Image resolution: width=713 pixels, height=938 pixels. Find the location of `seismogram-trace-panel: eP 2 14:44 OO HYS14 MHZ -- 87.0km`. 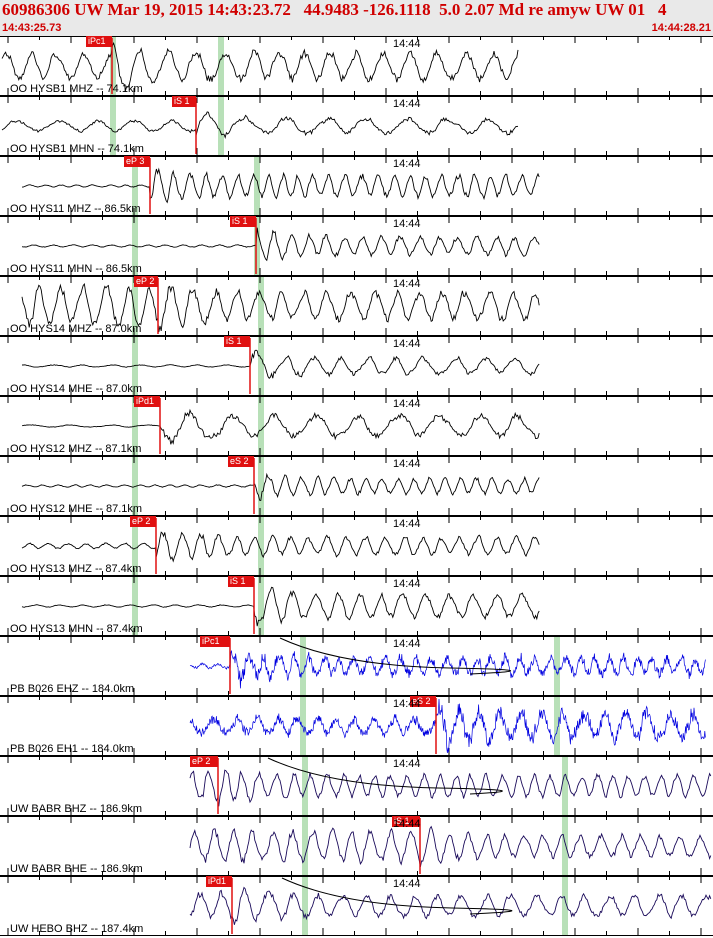

seismogram-trace-panel: eP 2 14:44 OO HYS14 MHZ -- 87.0km is located at coordinates (356, 306).